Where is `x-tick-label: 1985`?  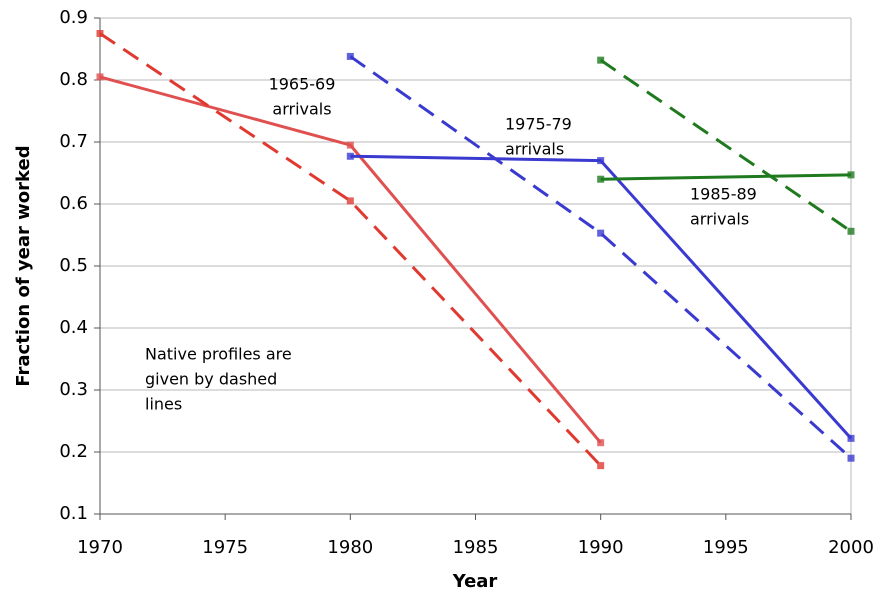
x-tick-label: 1985 is located at coordinates (476, 547).